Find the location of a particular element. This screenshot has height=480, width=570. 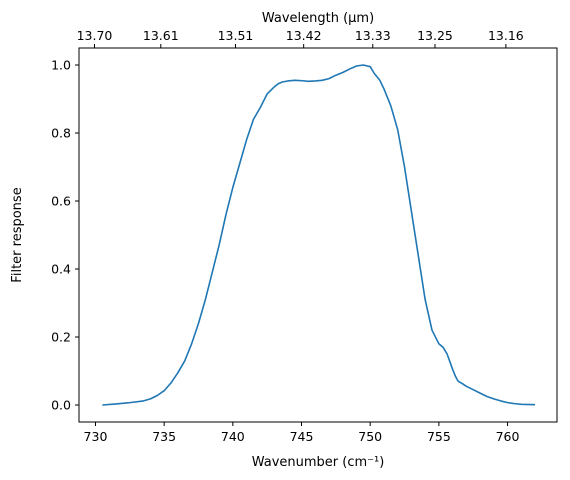

x-tick-label: 750 is located at coordinates (370, 436).